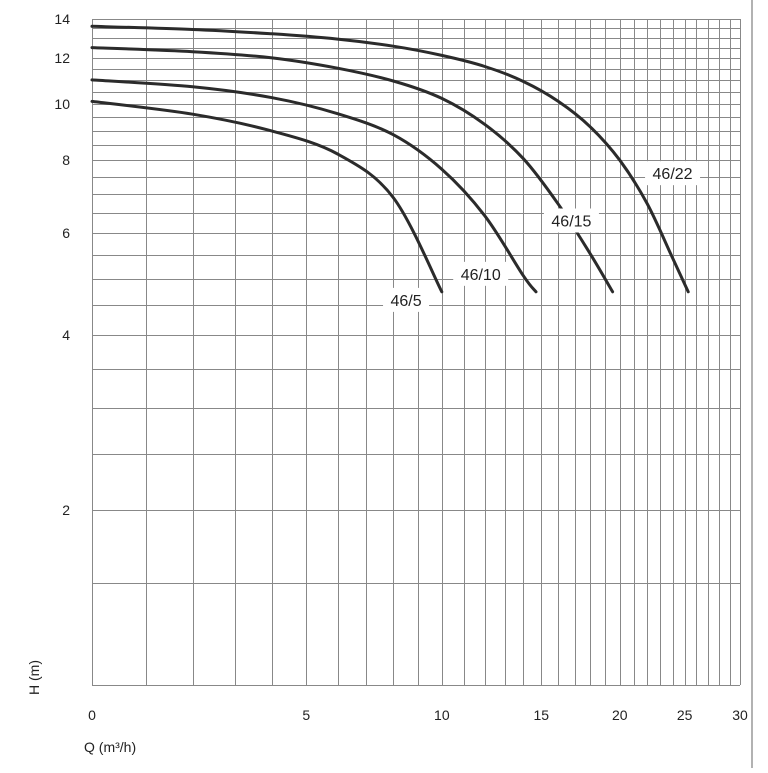 Image resolution: width=768 pixels, height=773 pixels. I want to click on curve-label: 46/15, so click(571, 222).